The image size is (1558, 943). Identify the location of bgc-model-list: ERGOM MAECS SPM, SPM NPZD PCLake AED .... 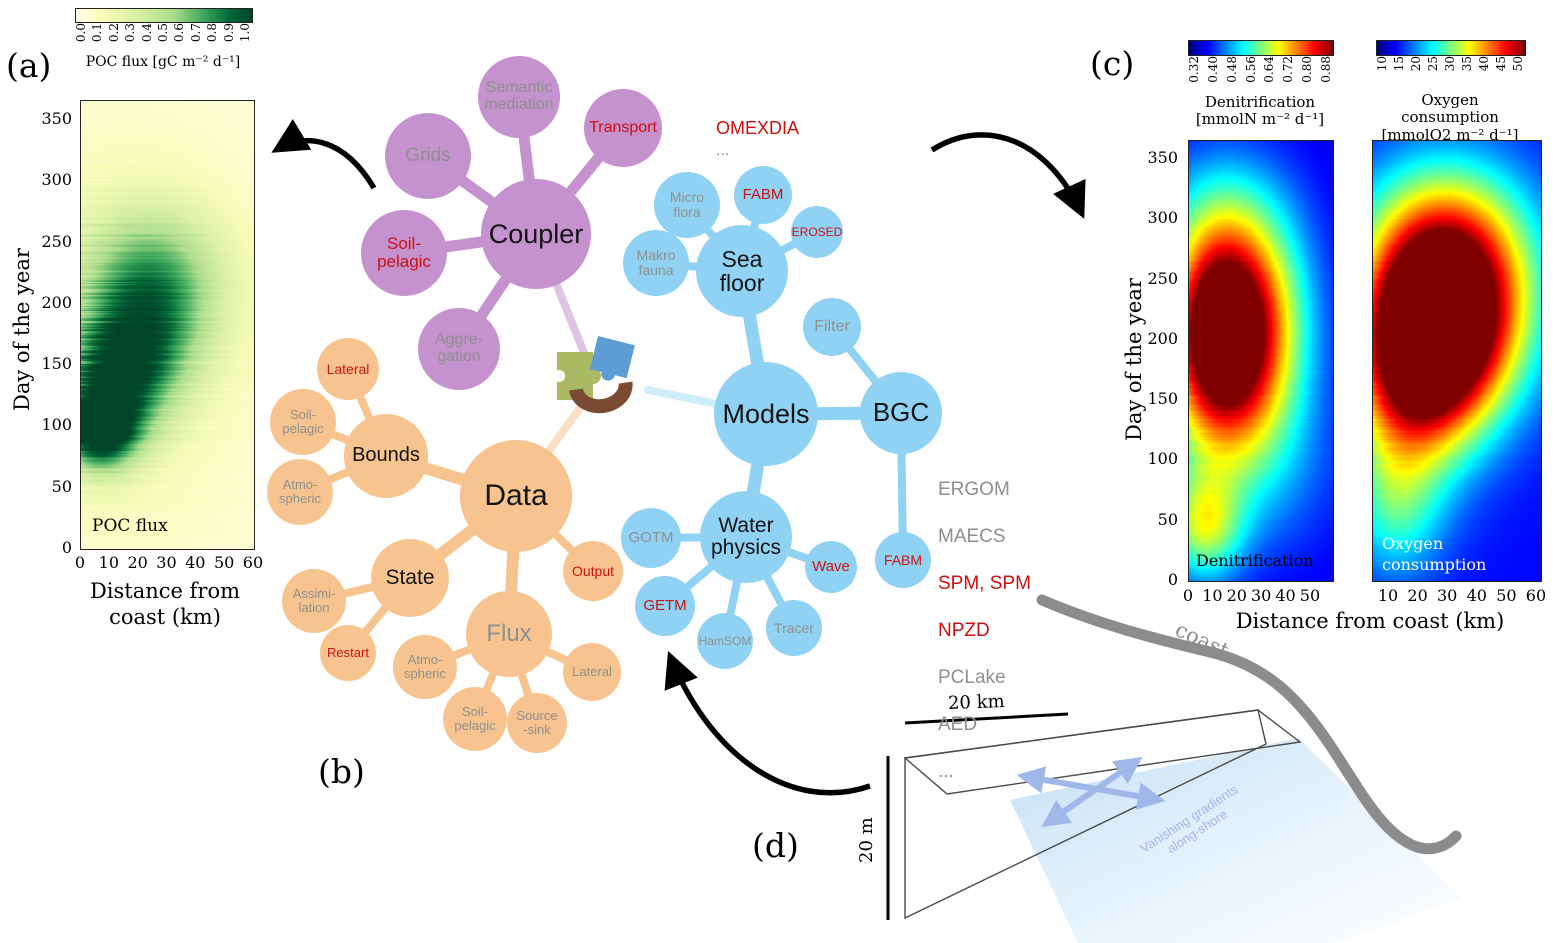
(984, 630).